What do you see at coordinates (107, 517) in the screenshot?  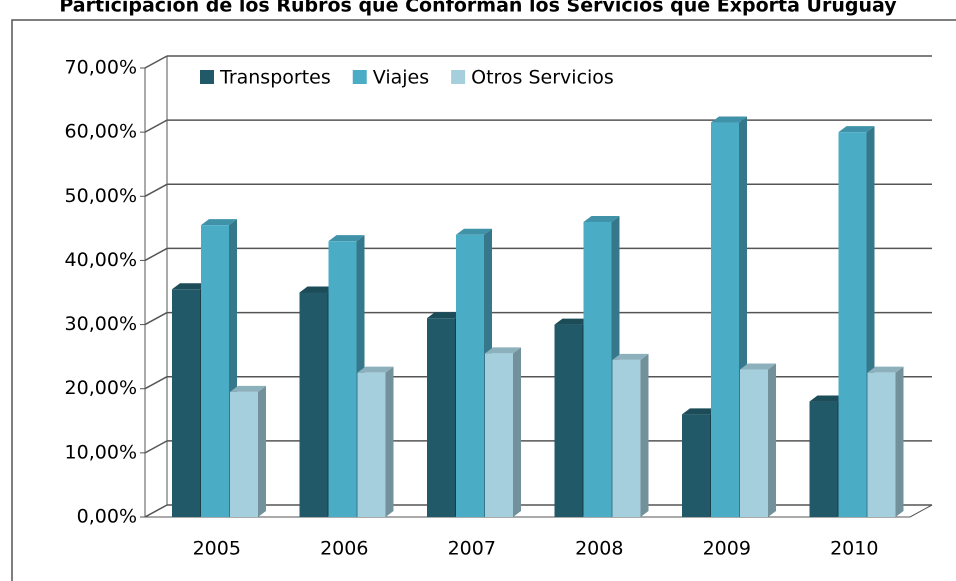 I see `y-tick-label: 0,00%` at bounding box center [107, 517].